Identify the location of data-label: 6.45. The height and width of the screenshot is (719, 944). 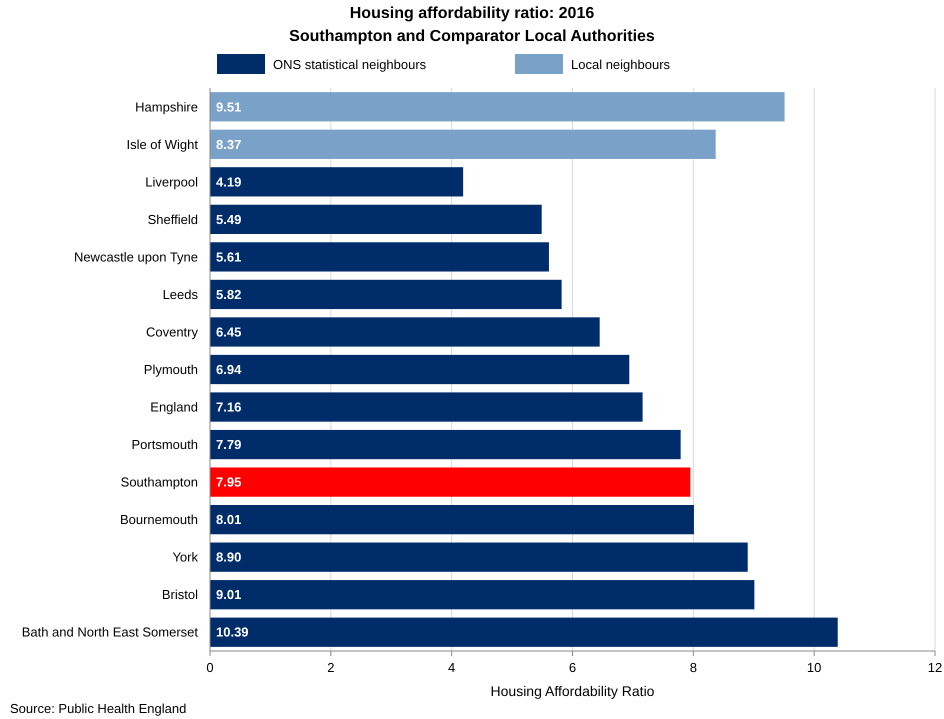
(229, 332).